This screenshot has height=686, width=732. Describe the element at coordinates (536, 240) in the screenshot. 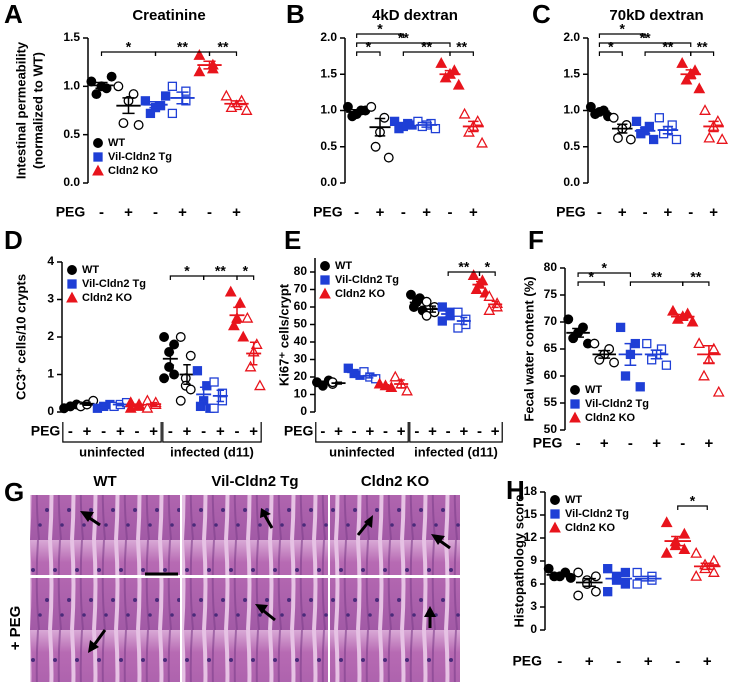

I see `panel-letter: F` at that location.